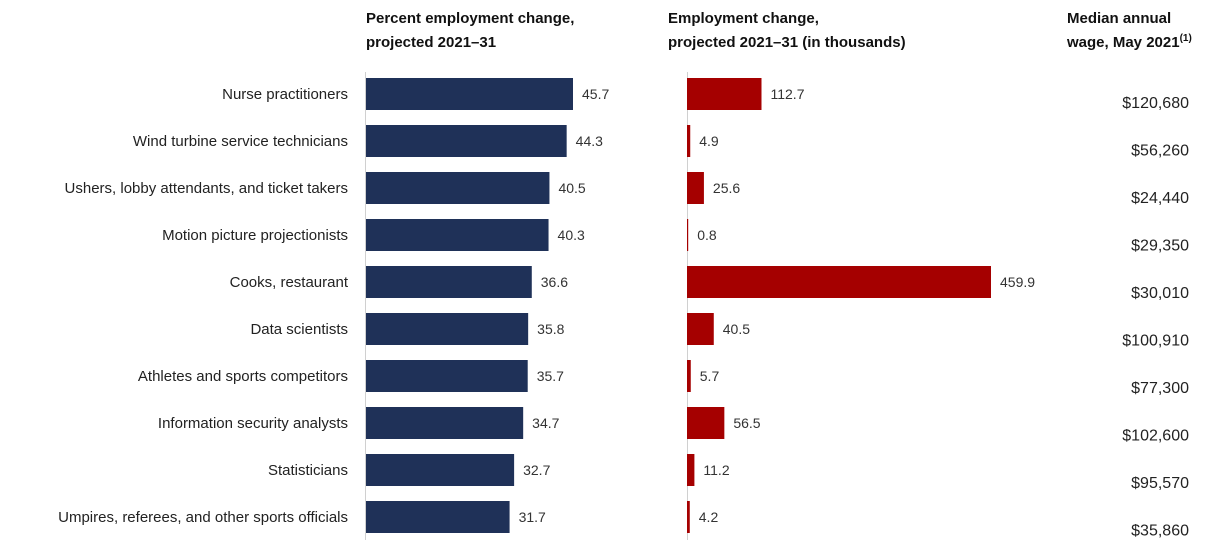 The image size is (1222, 542). What do you see at coordinates (1119, 18) in the screenshot?
I see `median-wage-header-line-1: Median annual` at bounding box center [1119, 18].